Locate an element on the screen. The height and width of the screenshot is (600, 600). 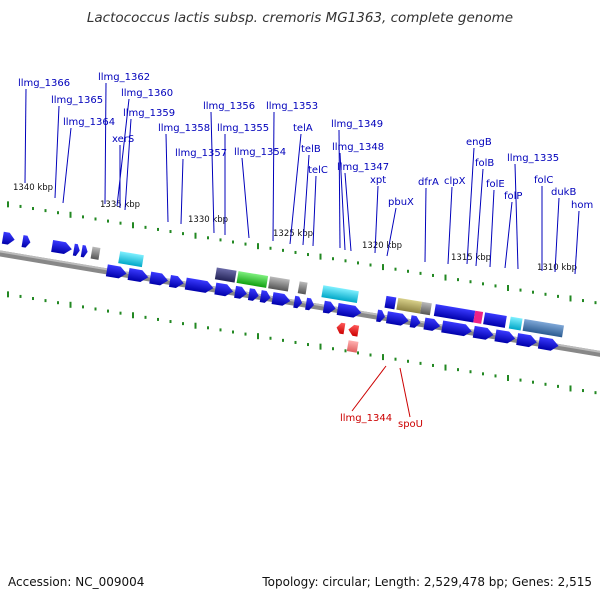
reverse-strand-genes is located at coordinates (348, 337).